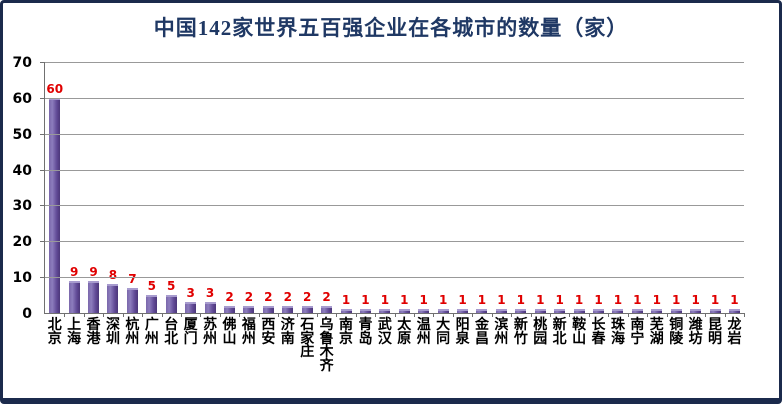  I want to click on value-label: 60, so click(55, 88).